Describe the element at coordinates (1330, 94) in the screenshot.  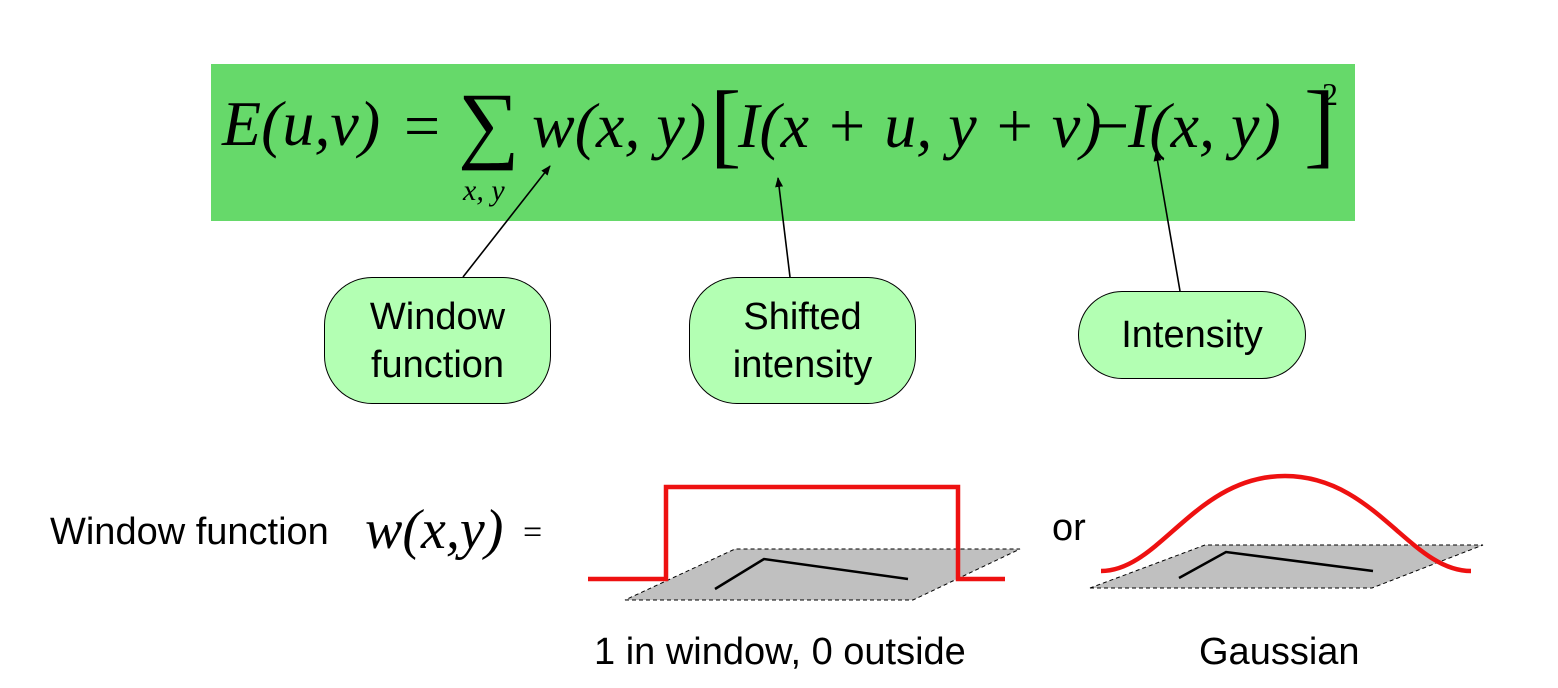
I see `exponent: 2` at that location.